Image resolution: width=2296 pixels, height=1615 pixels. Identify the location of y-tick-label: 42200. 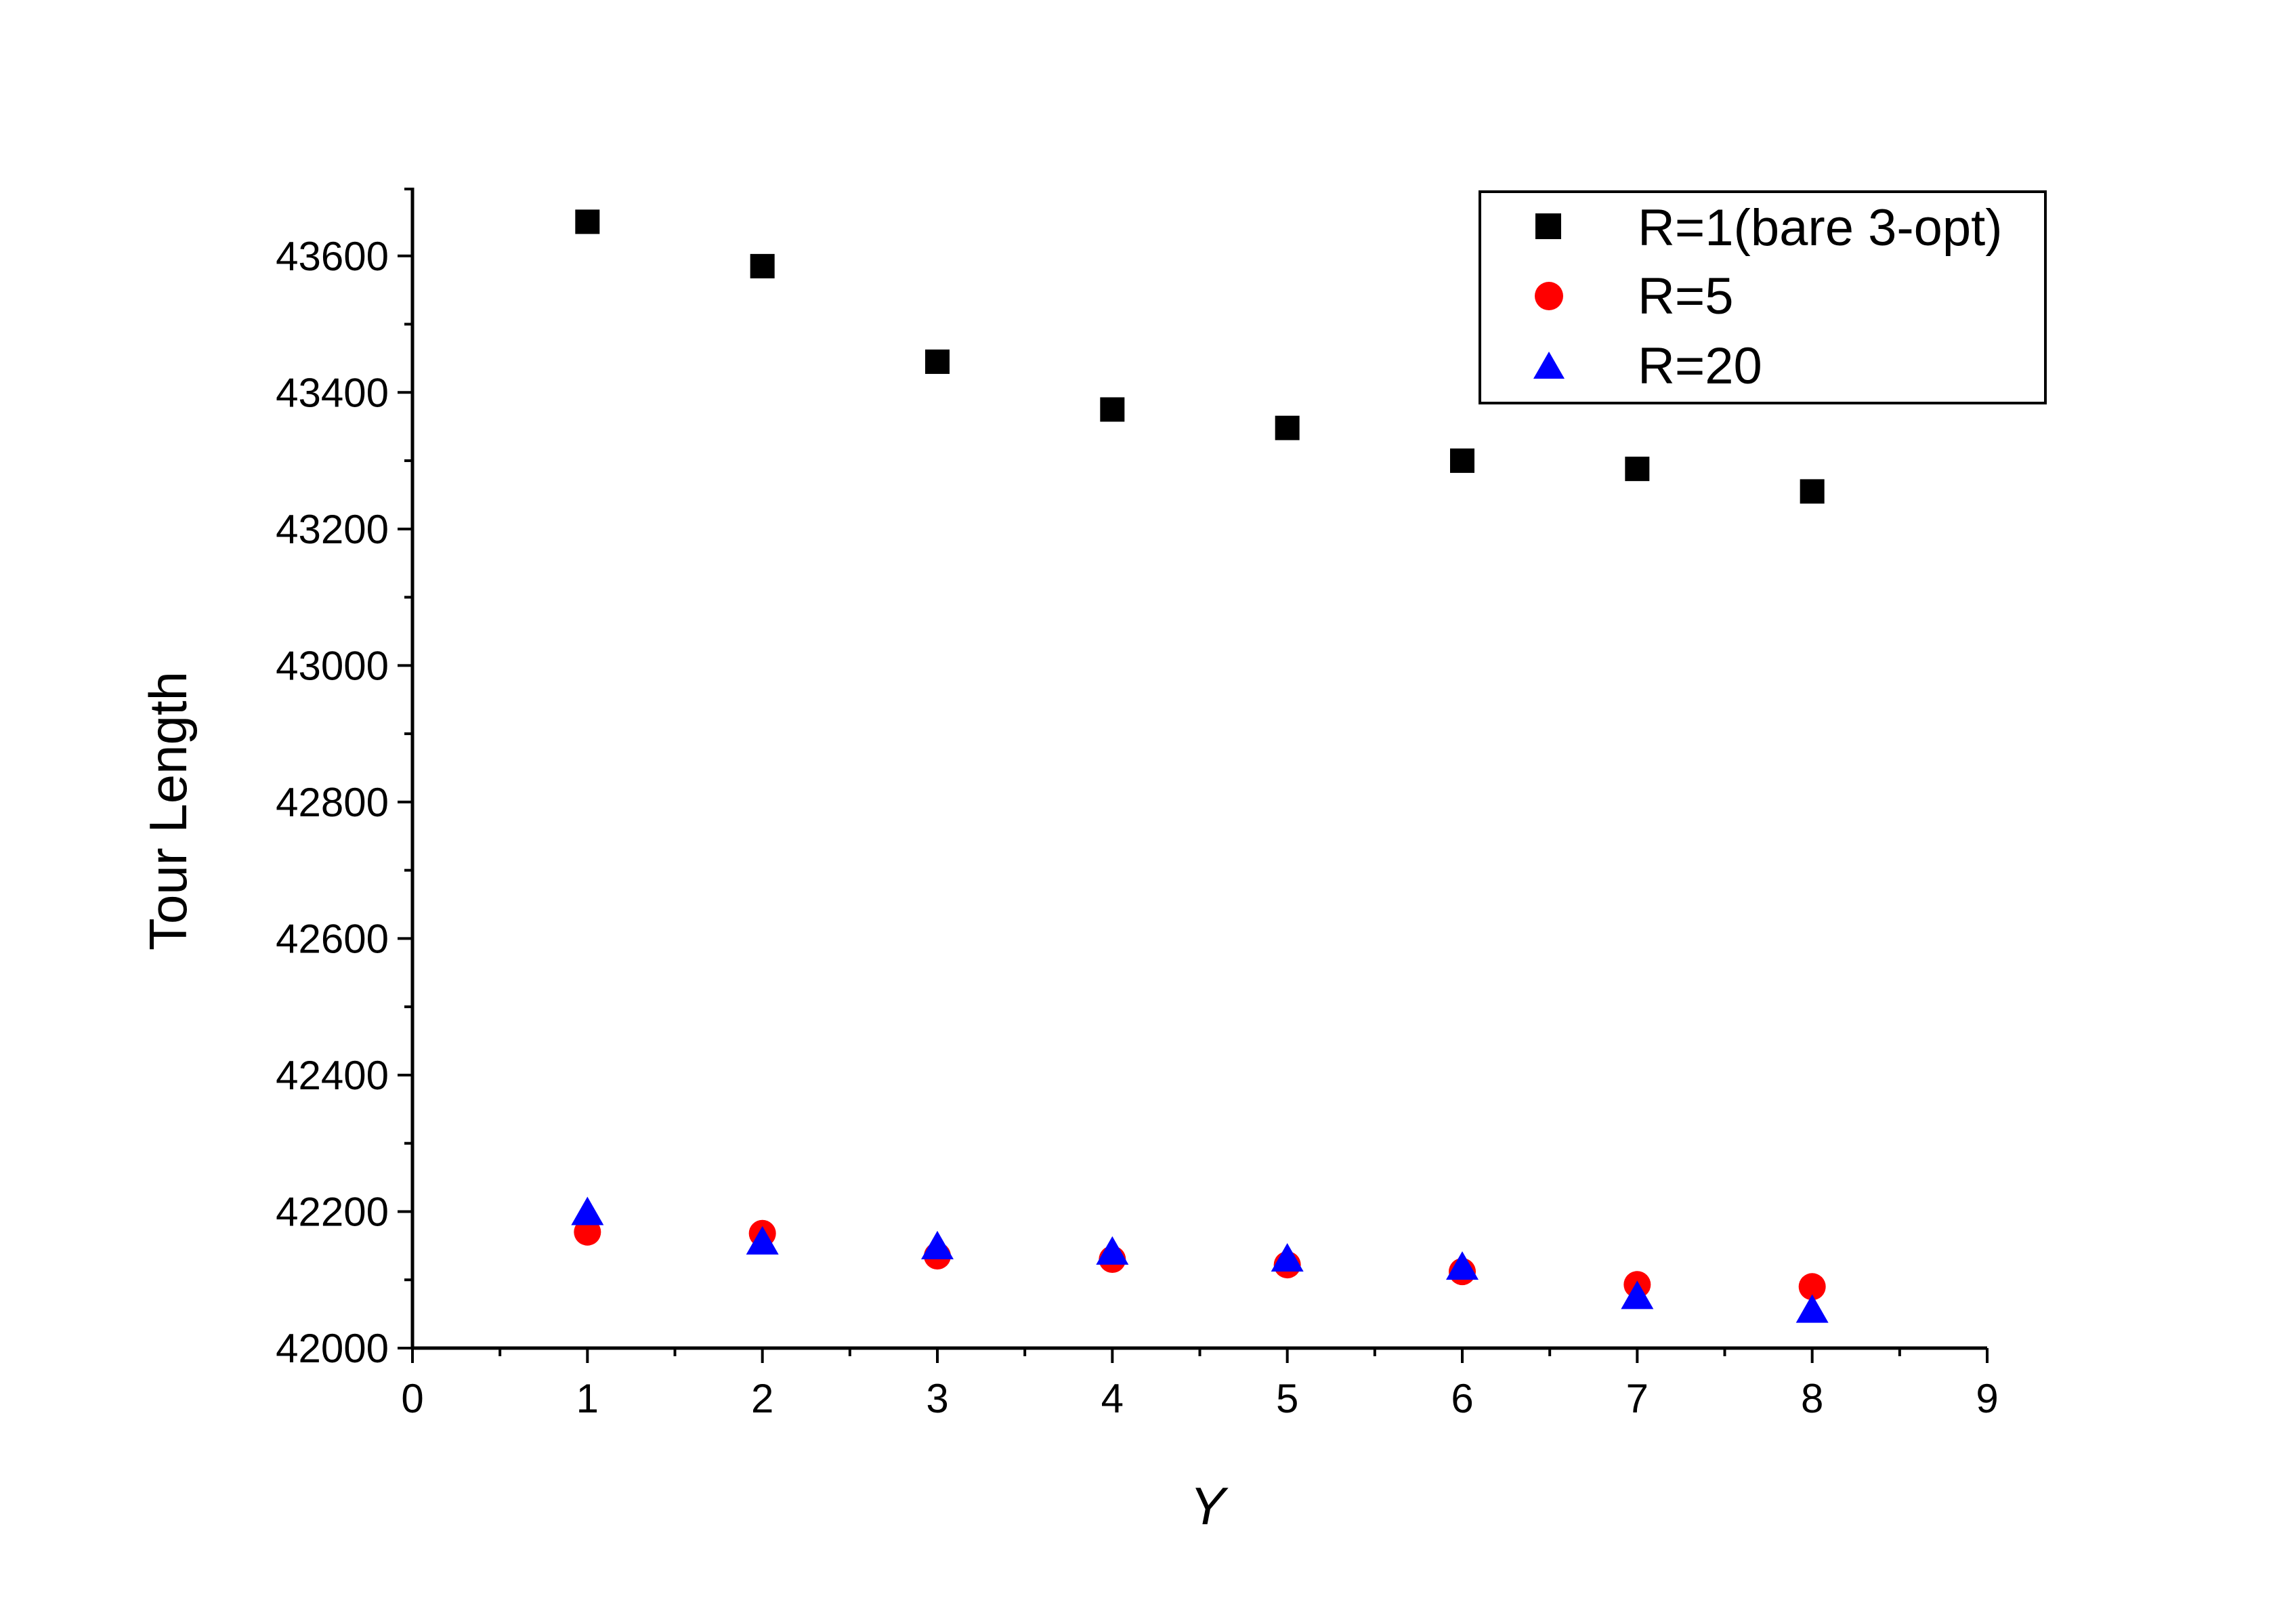
(332, 1211).